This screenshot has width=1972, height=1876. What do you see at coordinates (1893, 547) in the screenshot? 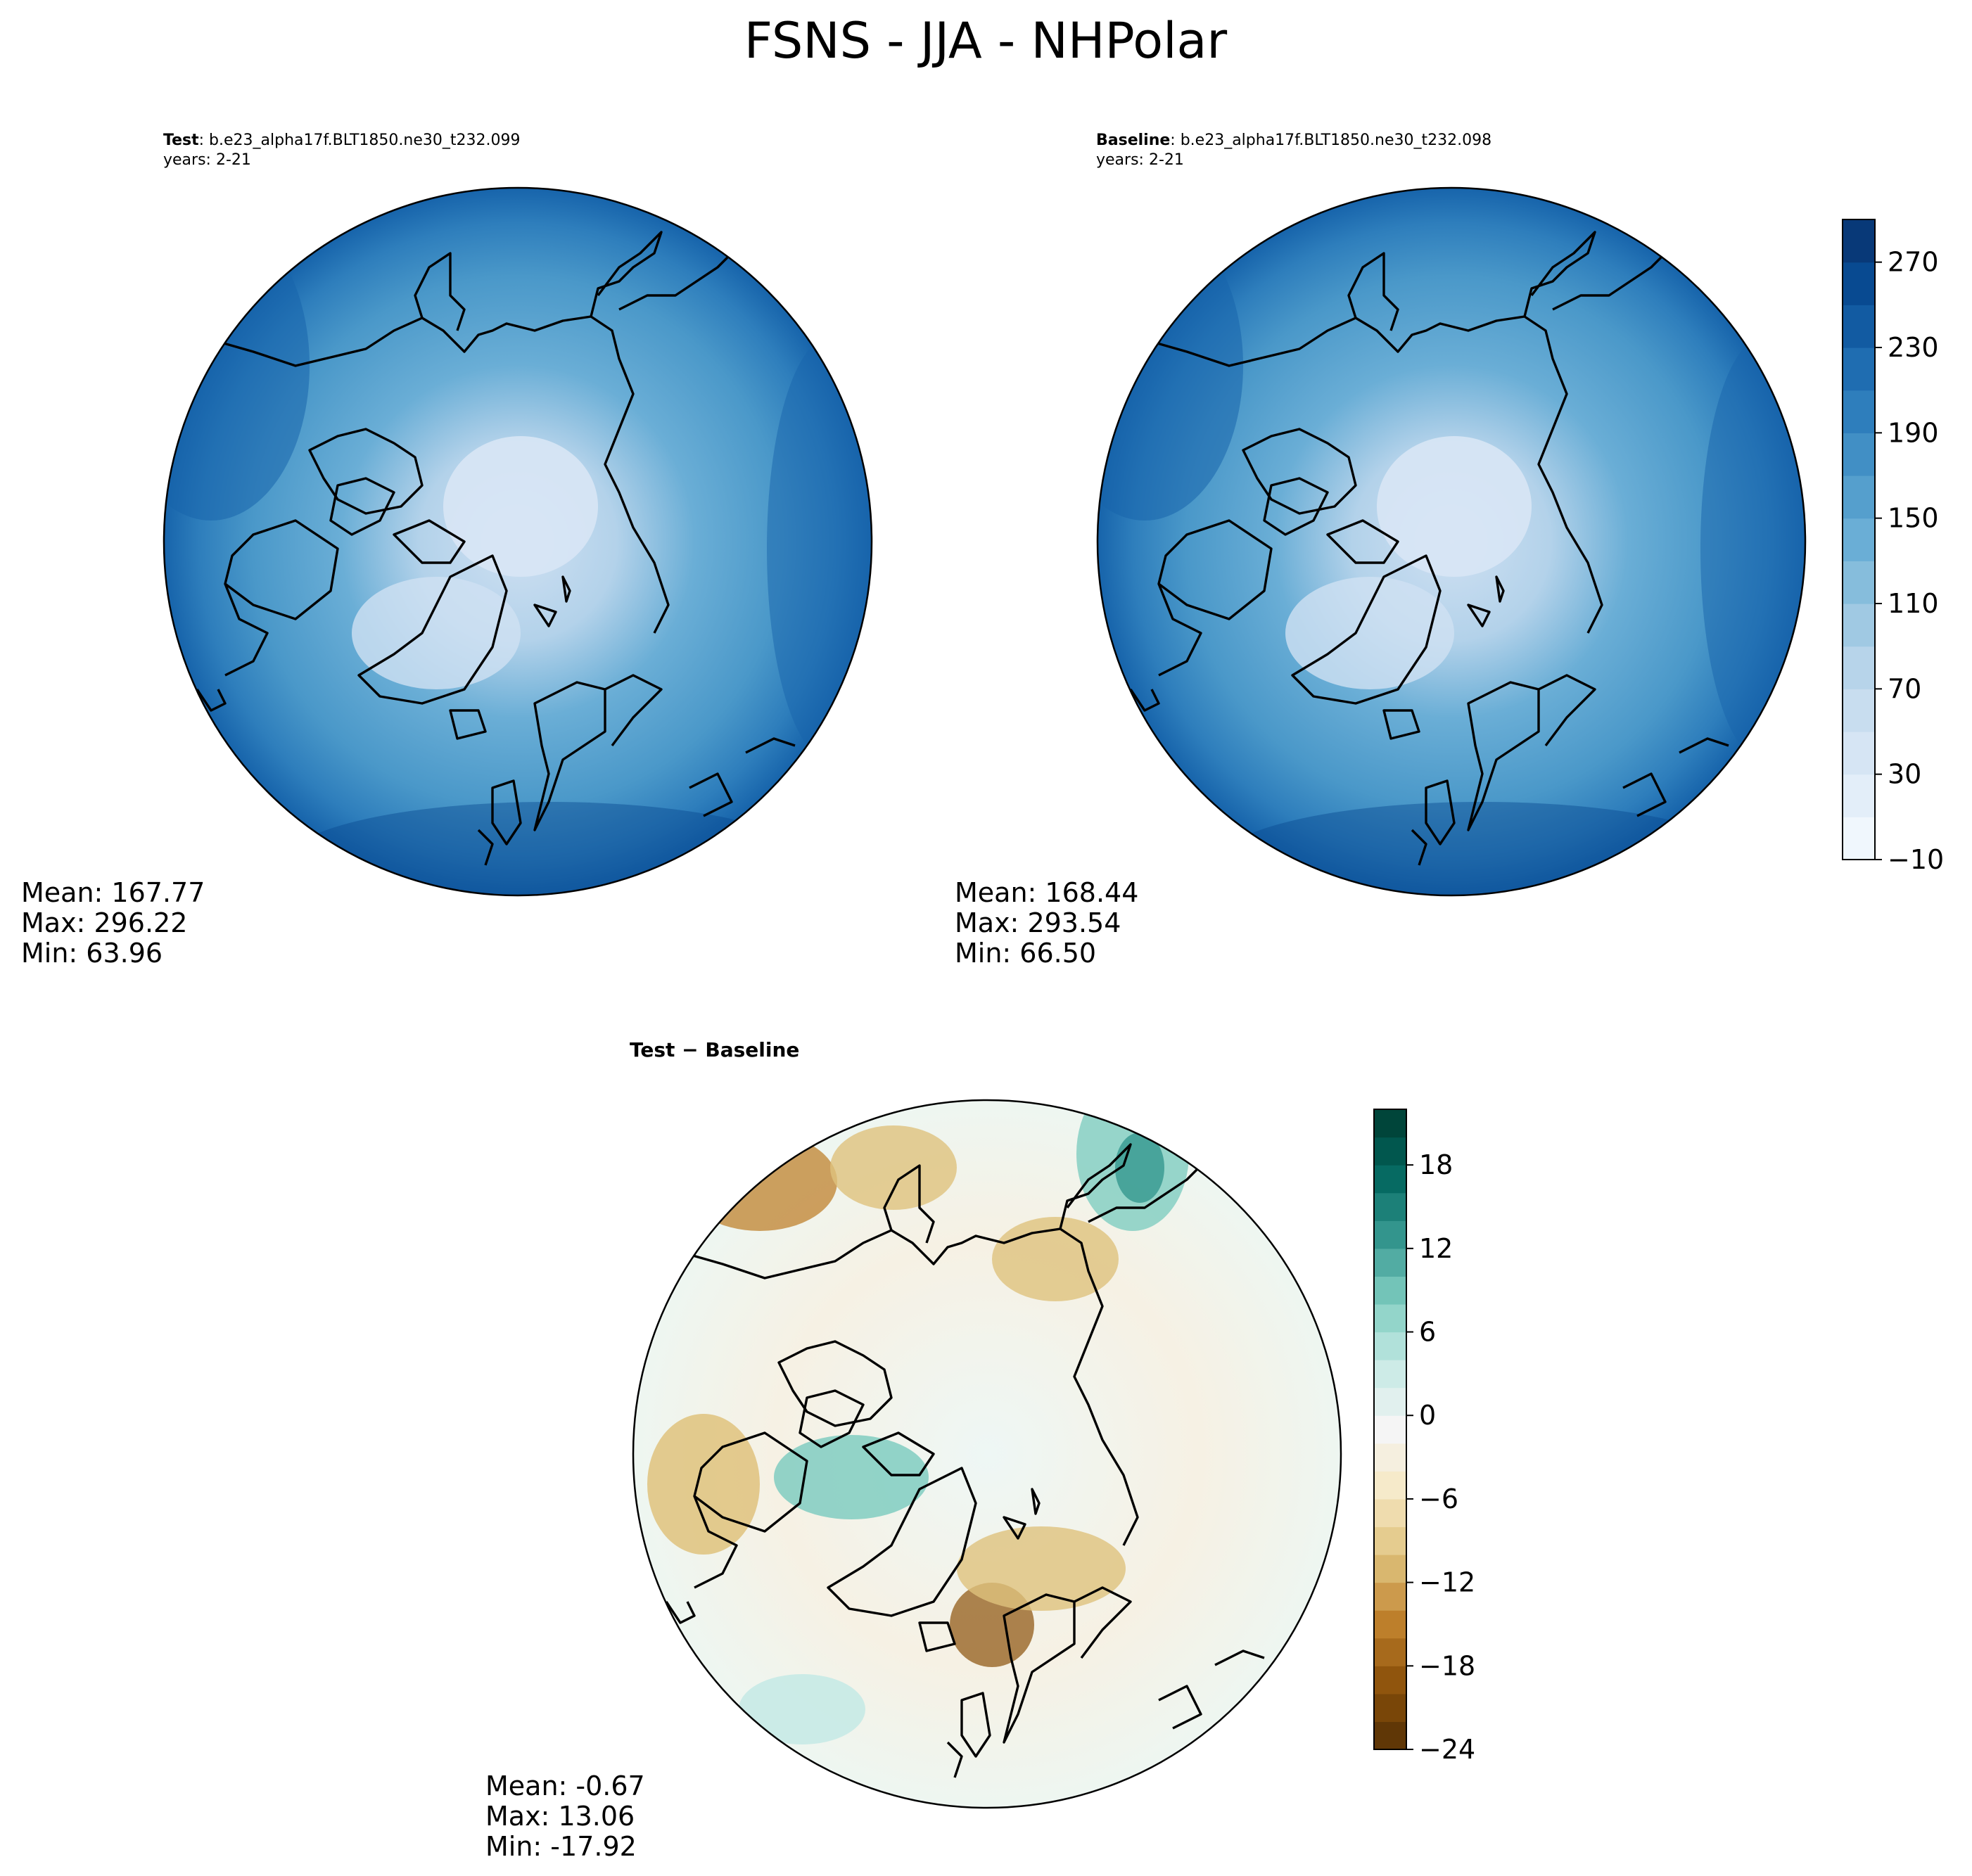
I see `colorbar-absolute: −10 30 70 110 150 190 230 270` at bounding box center [1893, 547].